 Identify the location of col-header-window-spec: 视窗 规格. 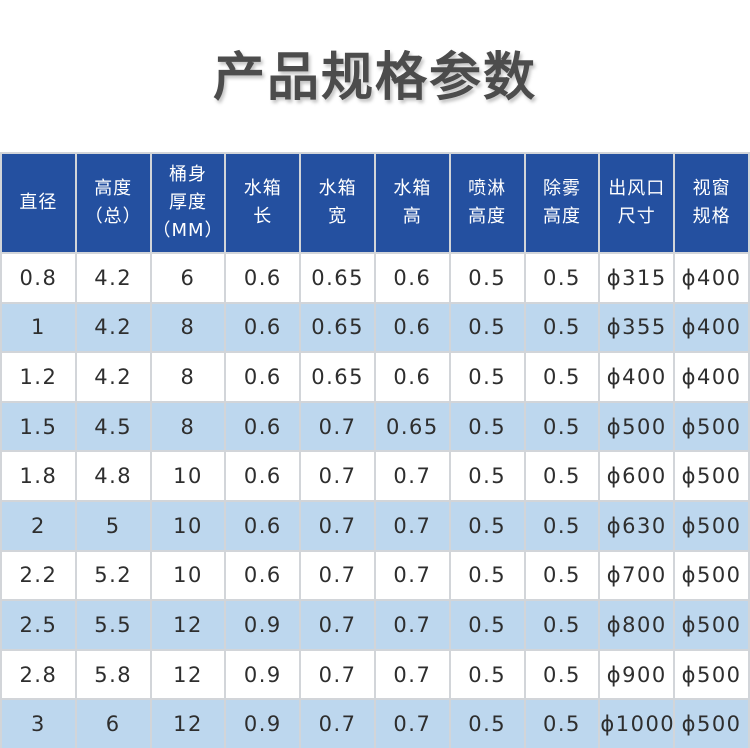
(711, 203).